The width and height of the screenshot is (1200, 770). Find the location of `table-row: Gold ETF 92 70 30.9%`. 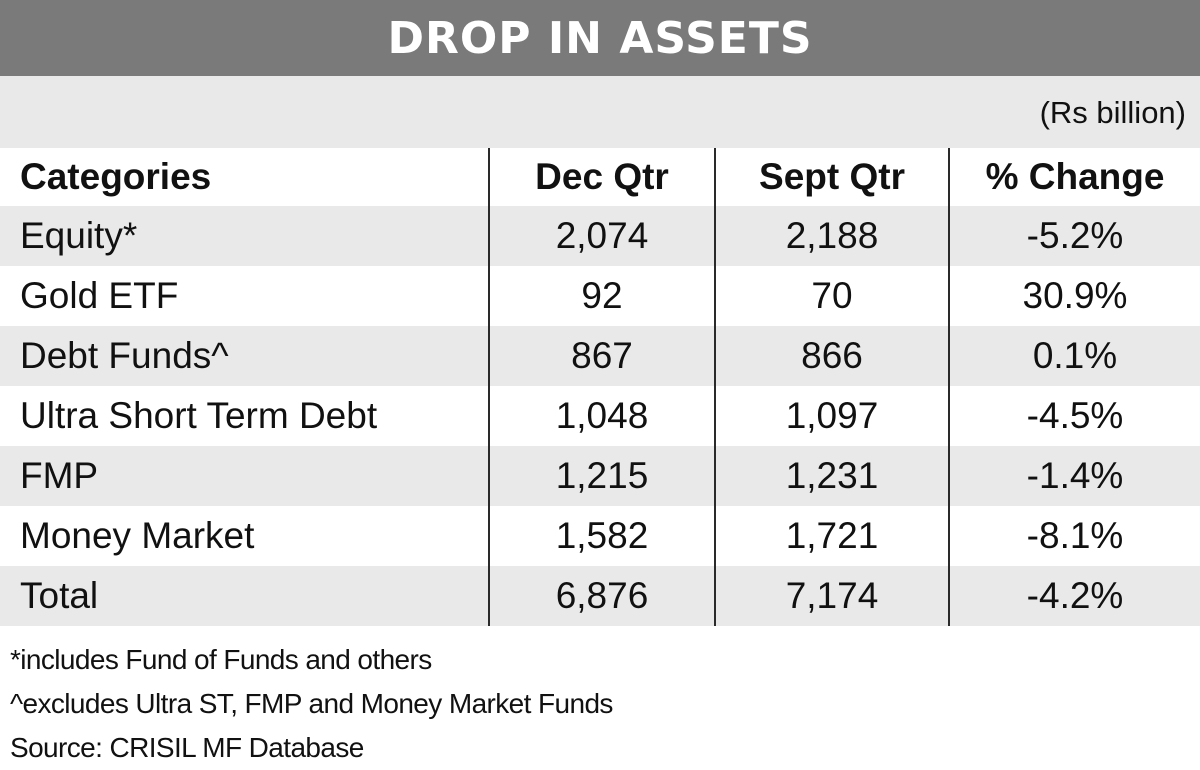

table-row: Gold ETF 92 70 30.9% is located at coordinates (600, 296).